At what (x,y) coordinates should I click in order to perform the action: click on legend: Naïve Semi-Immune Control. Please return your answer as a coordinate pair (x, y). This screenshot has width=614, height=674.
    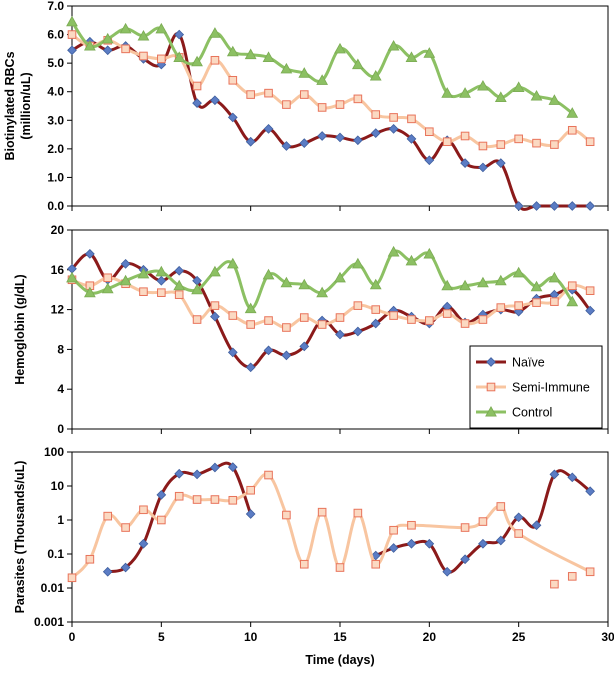
    Looking at the image, I should click on (536, 387).